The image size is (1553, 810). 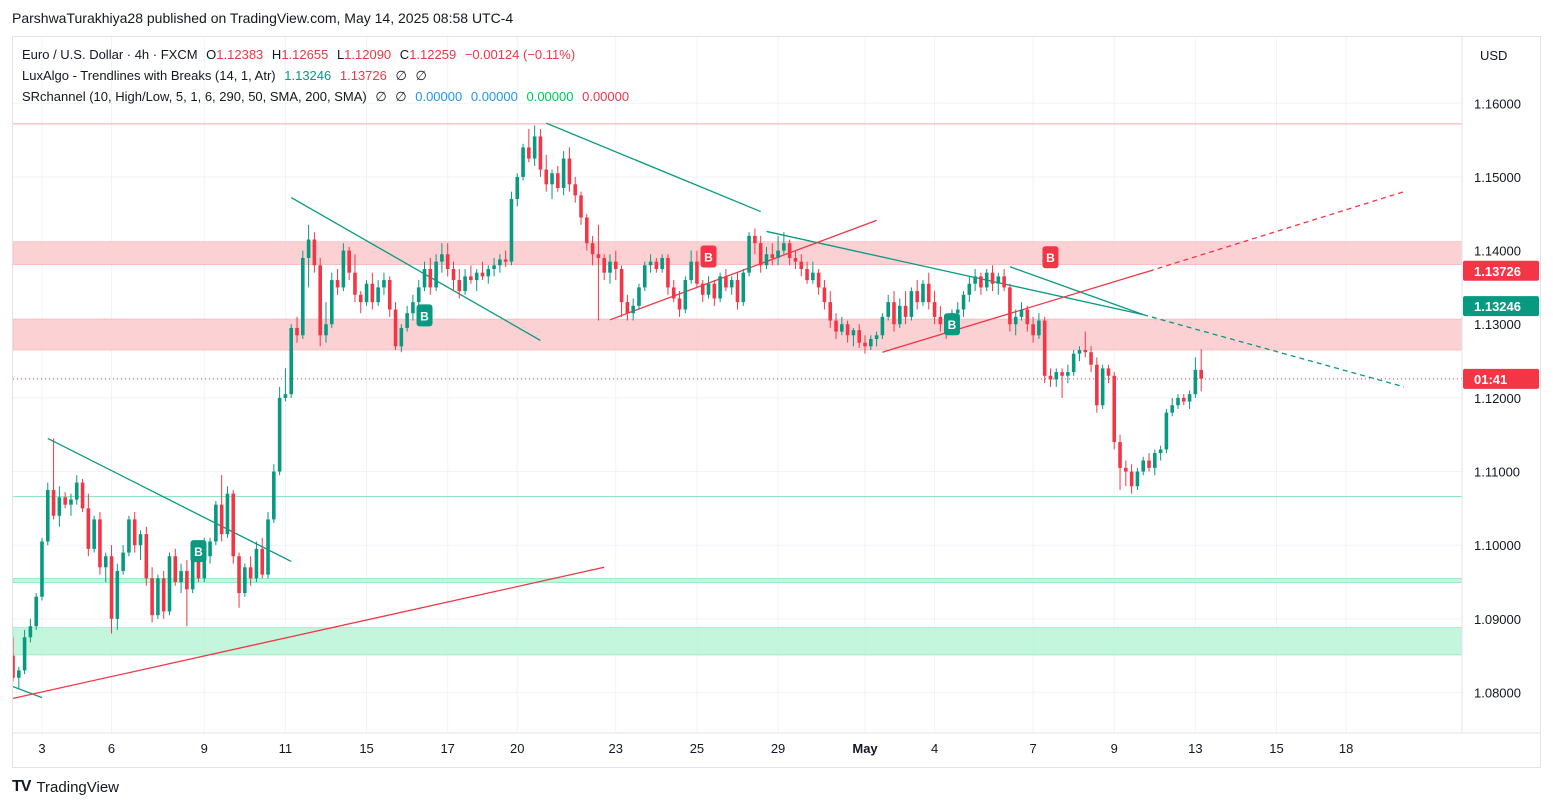 I want to click on close-value: 1.12259, so click(x=433, y=54).